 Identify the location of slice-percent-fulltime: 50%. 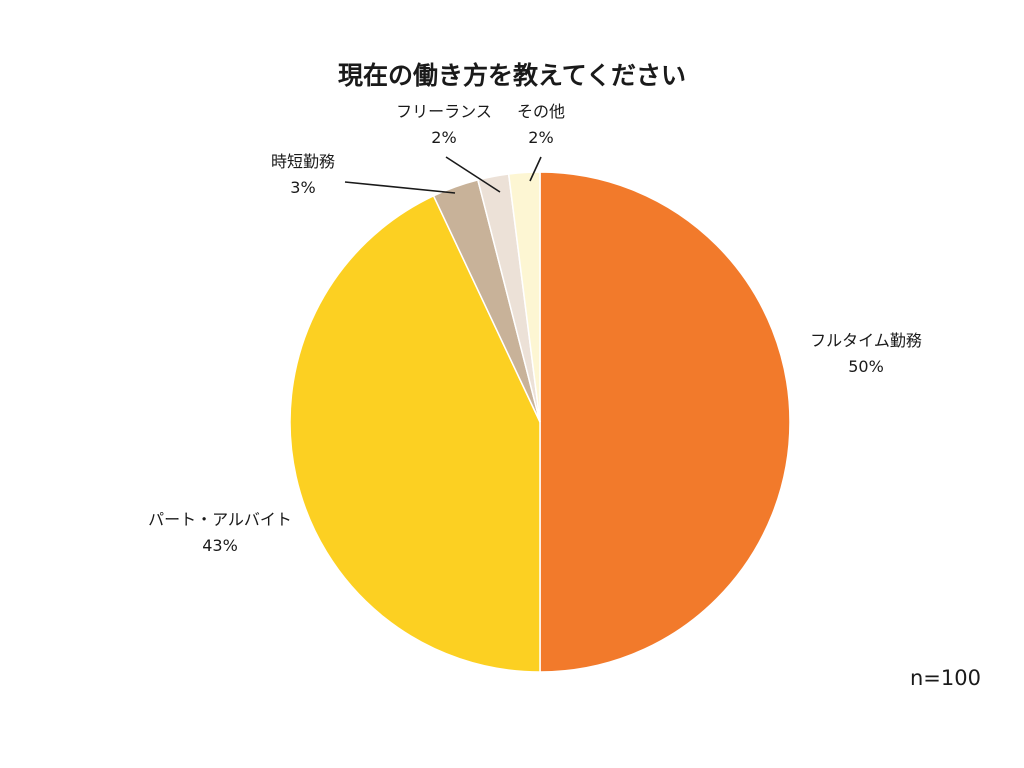
(866, 366).